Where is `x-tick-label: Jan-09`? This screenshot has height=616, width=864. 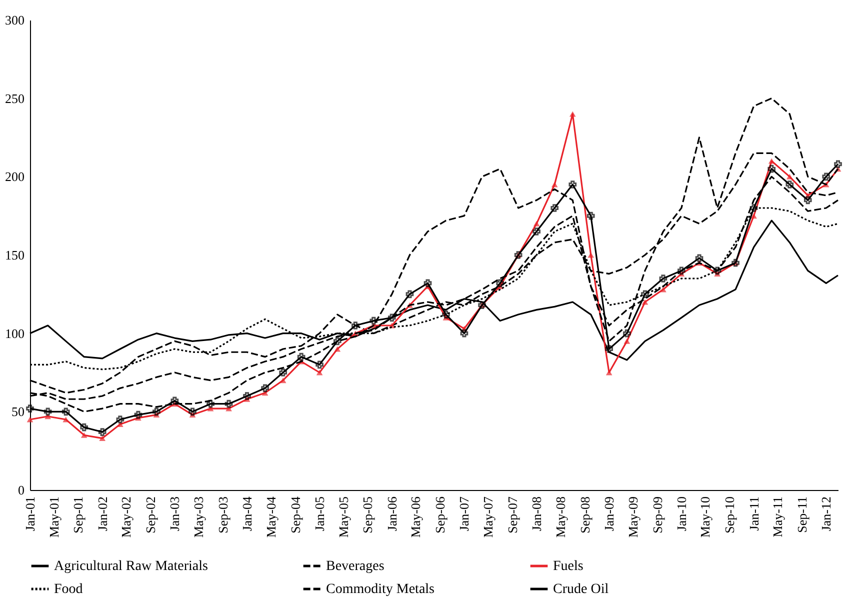
x-tick-label: Jan-09 is located at coordinates (609, 514).